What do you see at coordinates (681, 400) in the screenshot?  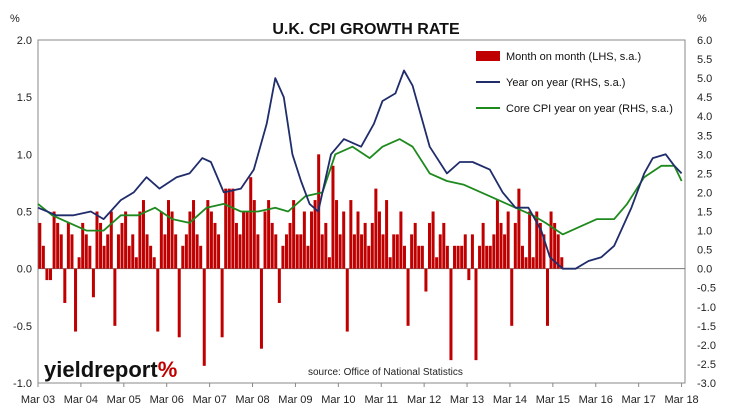 I see `x-tick-label: Mar 18` at bounding box center [681, 400].